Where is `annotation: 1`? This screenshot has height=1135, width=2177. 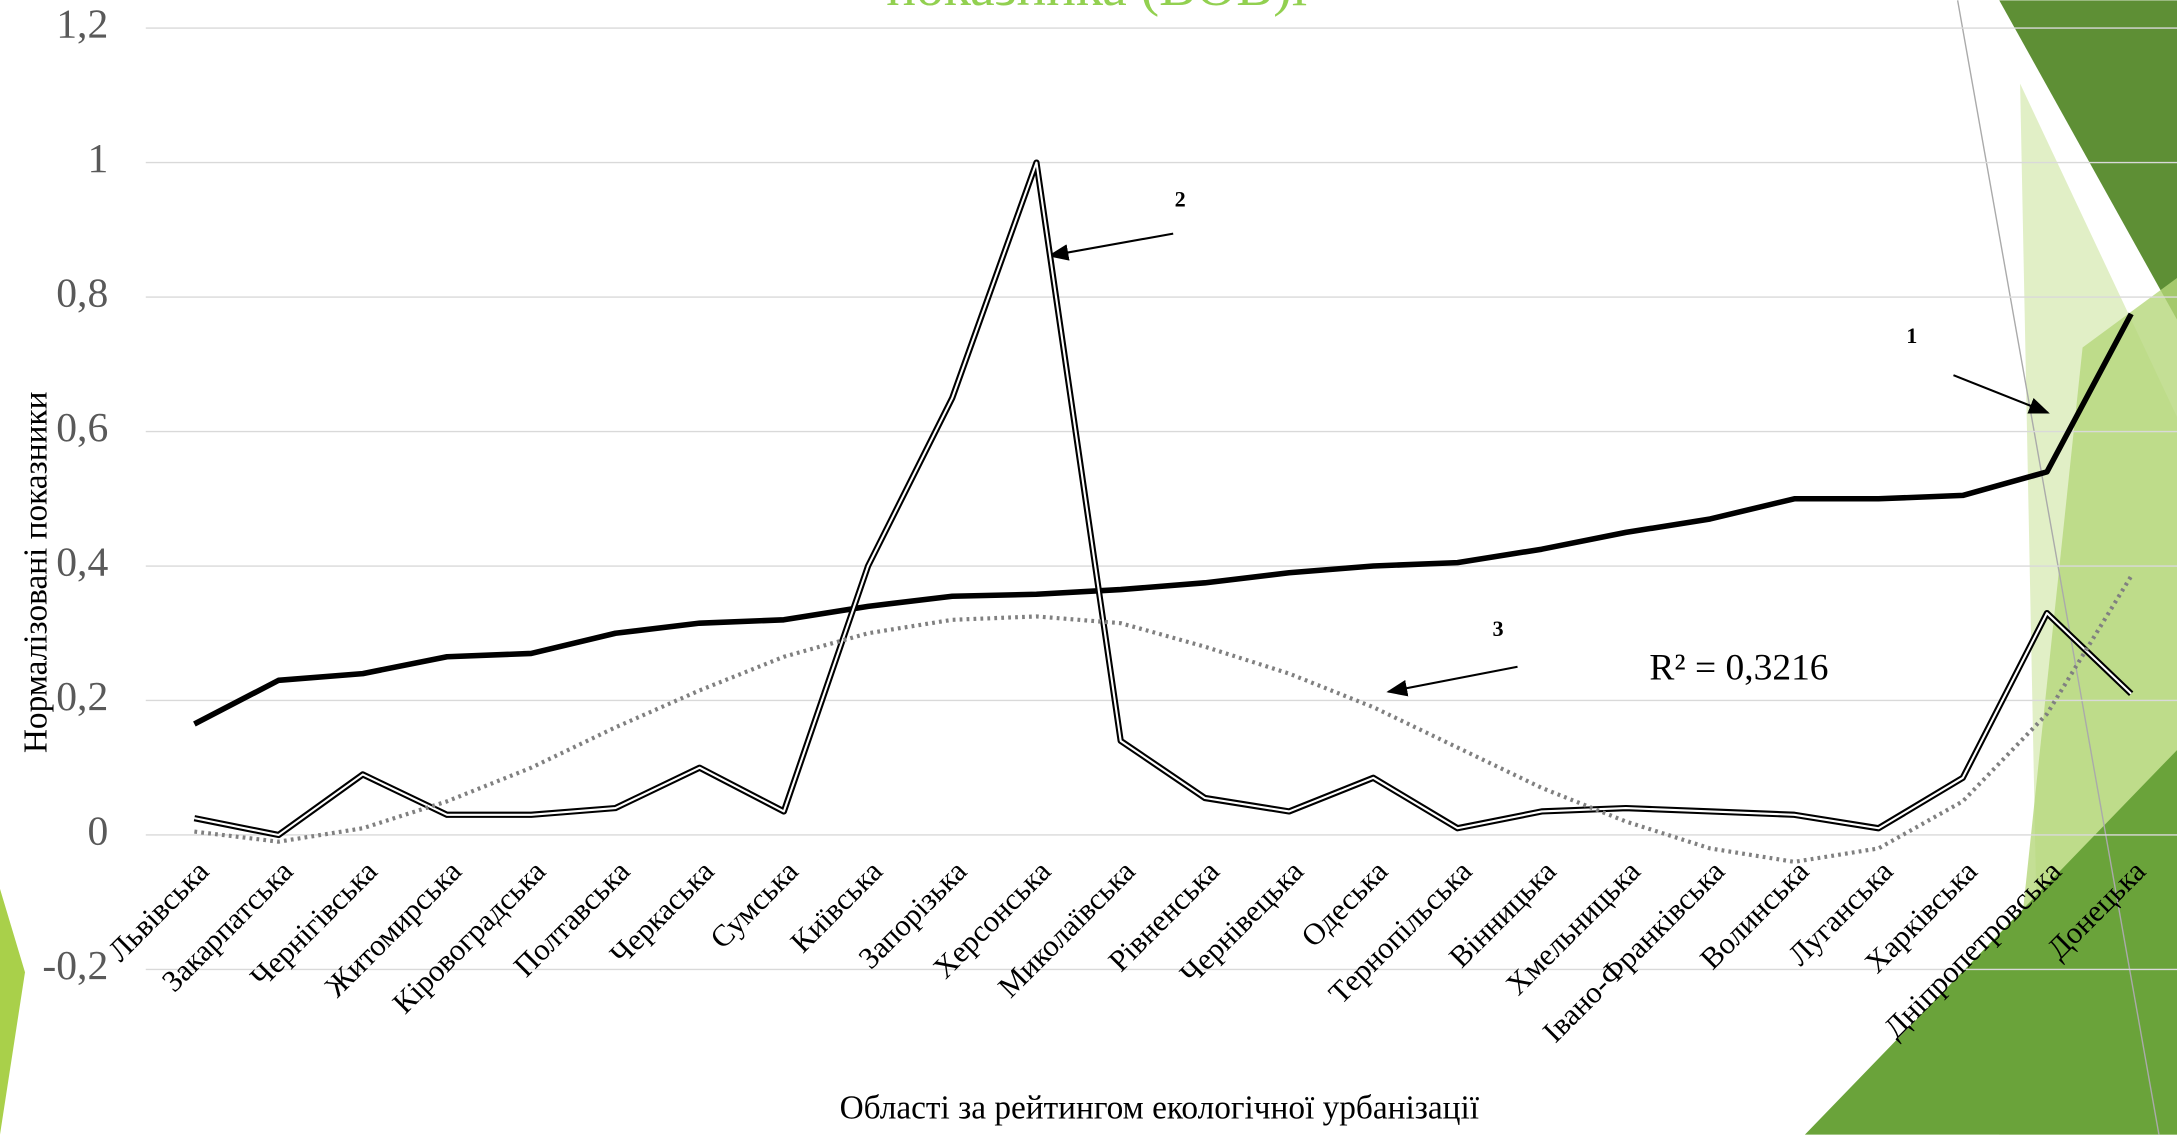
annotation: 1 is located at coordinates (1911, 335).